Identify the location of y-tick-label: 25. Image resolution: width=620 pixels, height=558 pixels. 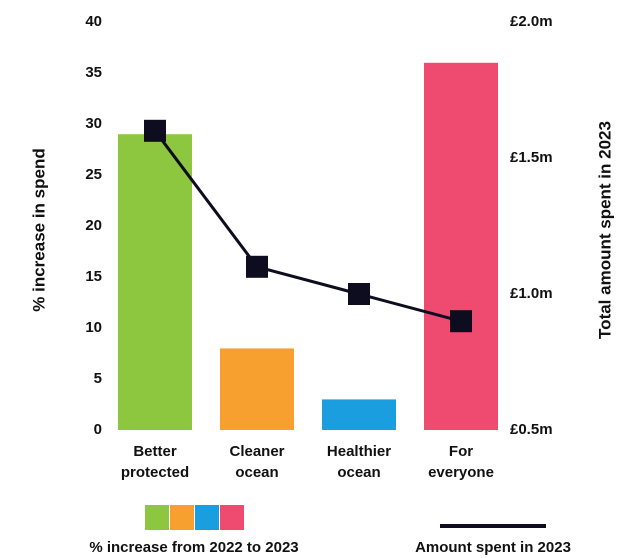
(93, 174).